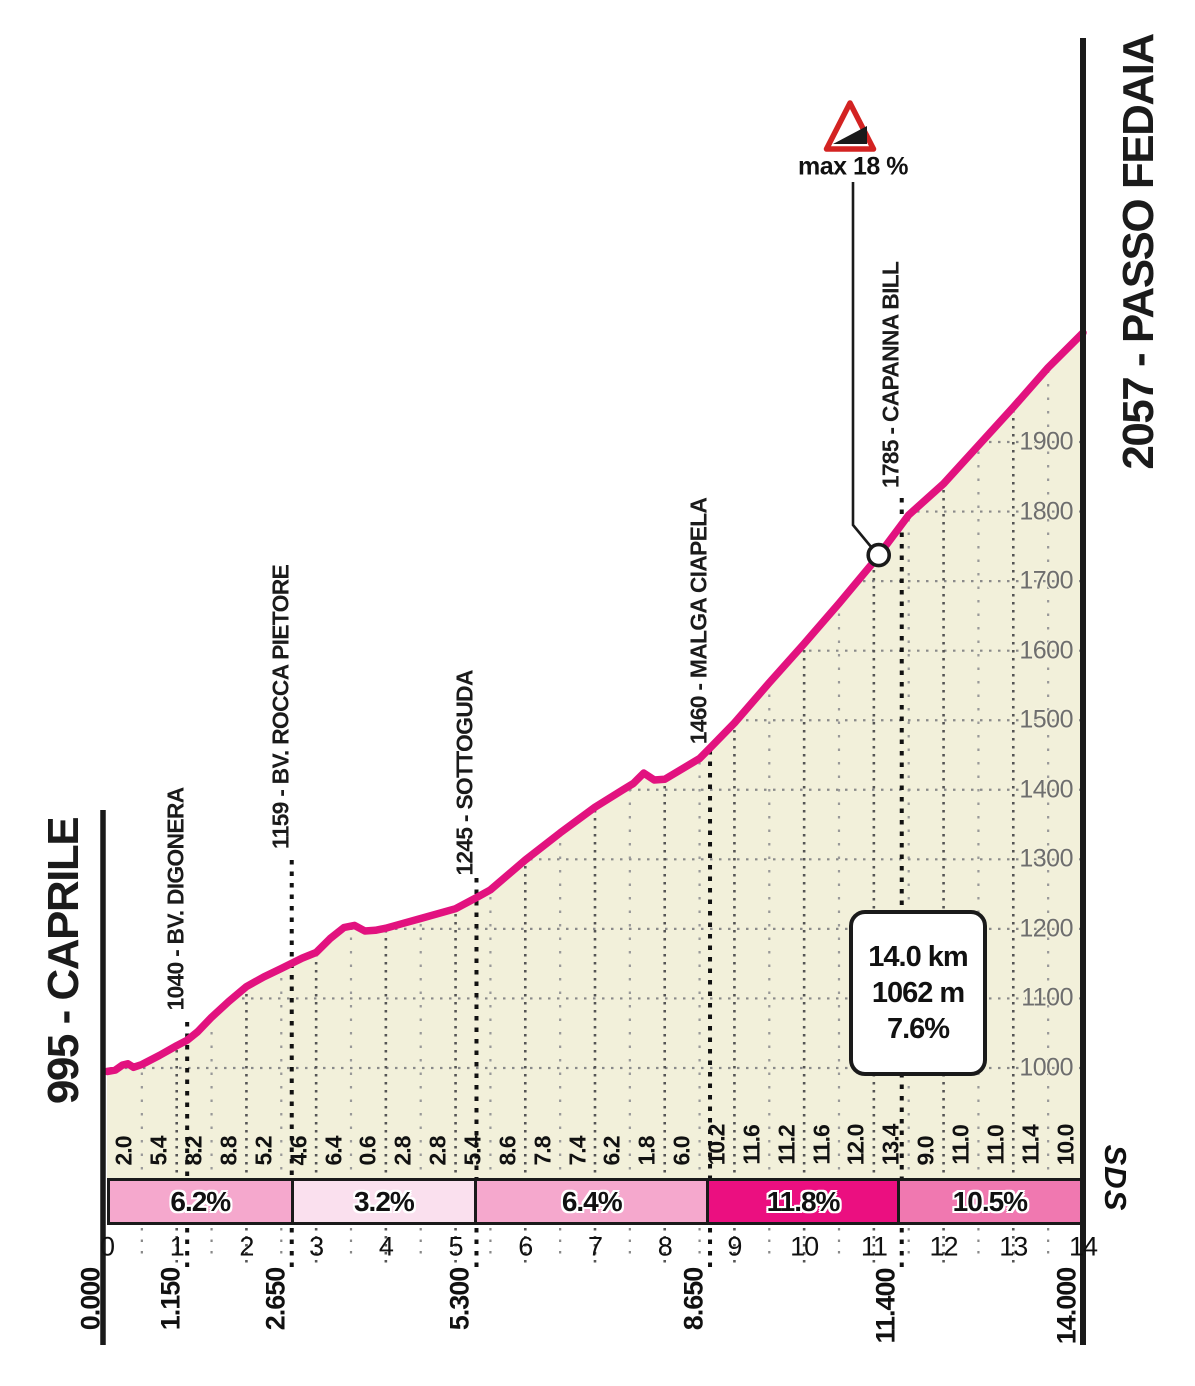 This screenshot has height=1386, width=1195. I want to click on km-tick-label: 9, so click(734, 1246).